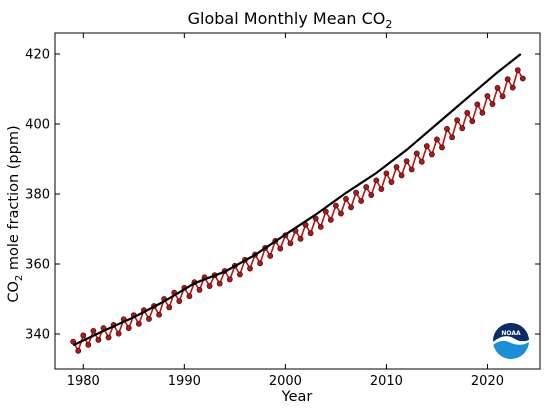 The width and height of the screenshot is (550, 409). I want to click on y-tick-label-4: 420, so click(37, 55).